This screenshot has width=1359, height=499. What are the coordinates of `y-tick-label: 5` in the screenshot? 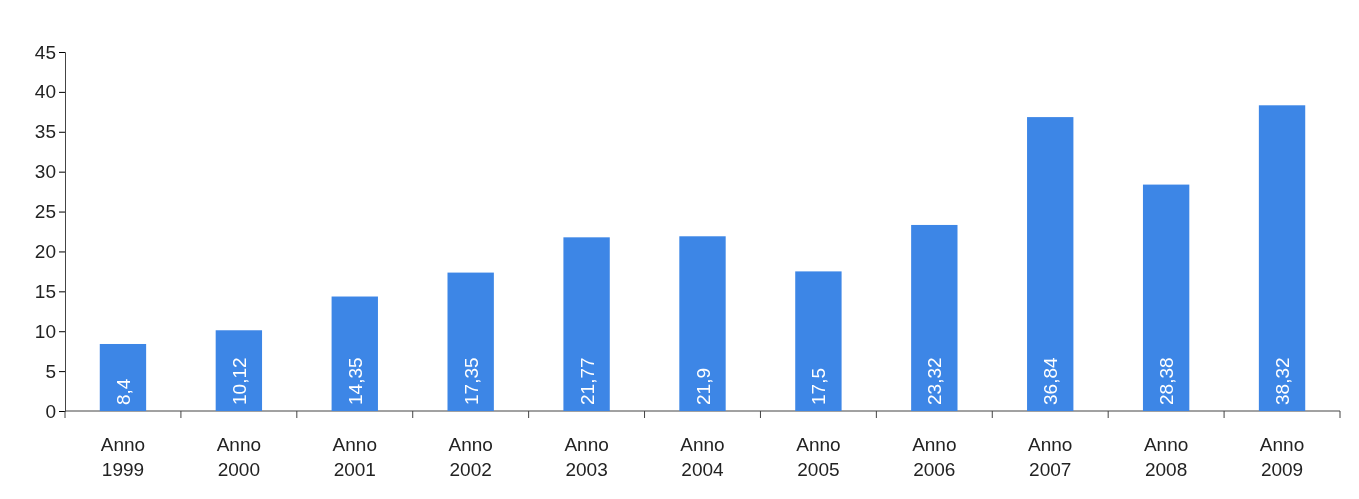 It's located at (50, 371).